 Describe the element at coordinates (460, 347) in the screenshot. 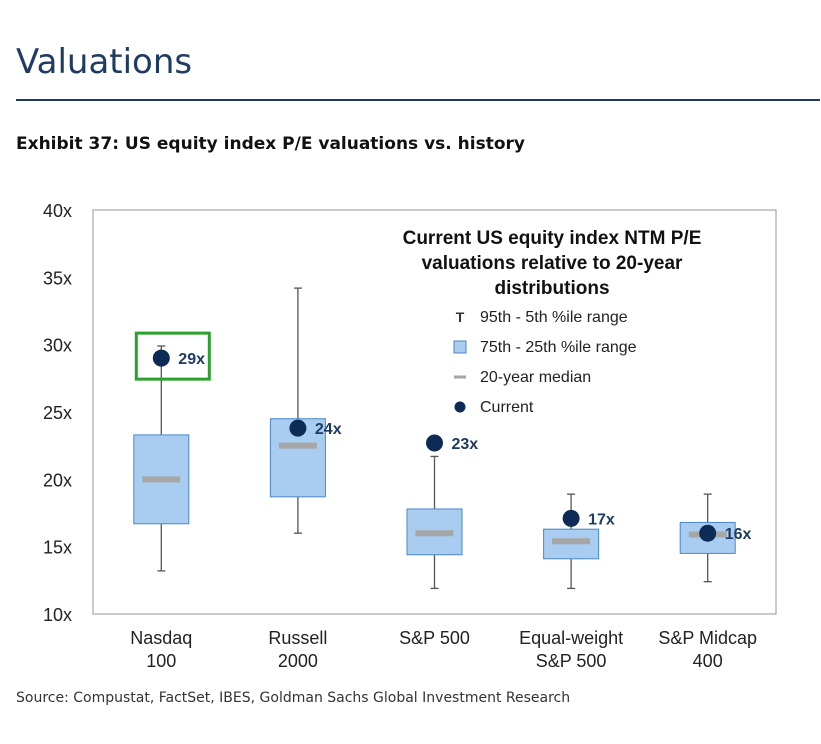

I see `legend-box-symbol` at that location.